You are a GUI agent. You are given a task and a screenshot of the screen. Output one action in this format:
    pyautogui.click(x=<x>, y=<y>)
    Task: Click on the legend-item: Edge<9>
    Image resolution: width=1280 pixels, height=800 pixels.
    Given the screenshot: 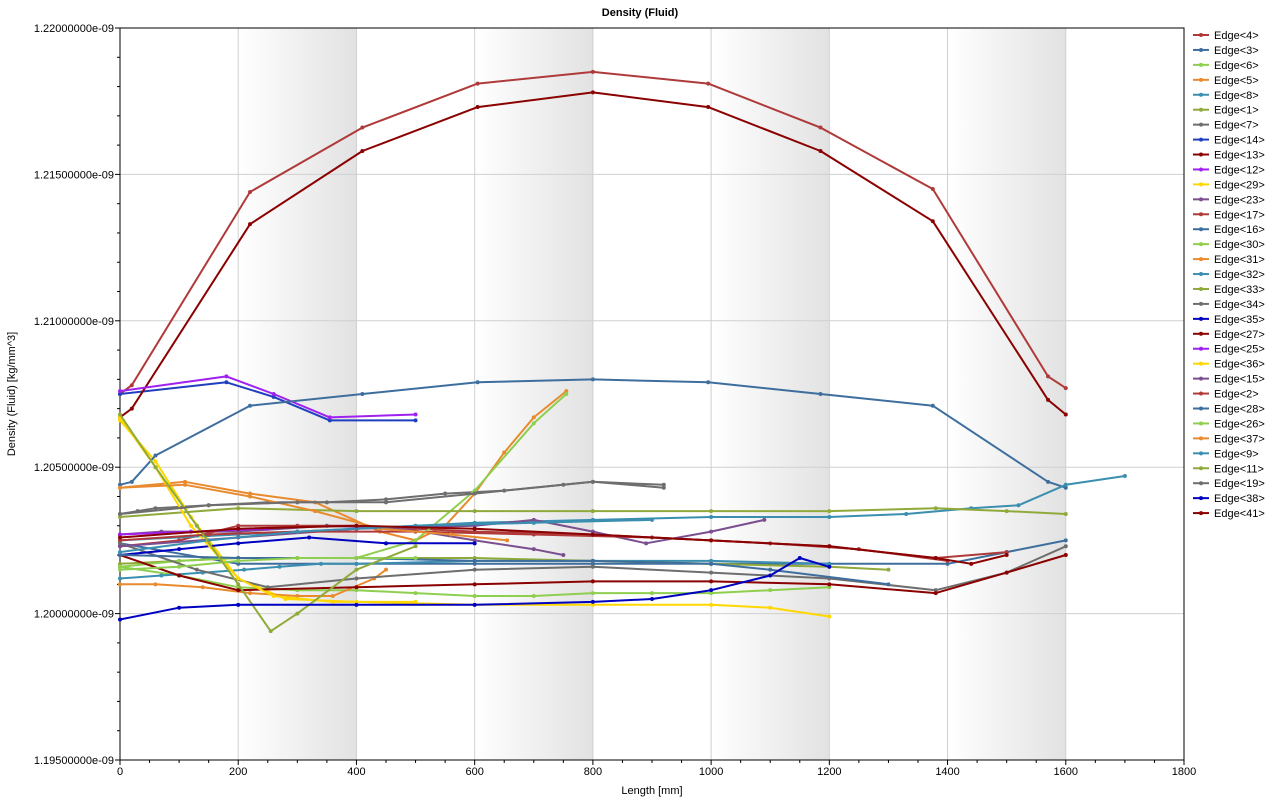 What is the action you would take?
    pyautogui.click(x=1226, y=454)
    